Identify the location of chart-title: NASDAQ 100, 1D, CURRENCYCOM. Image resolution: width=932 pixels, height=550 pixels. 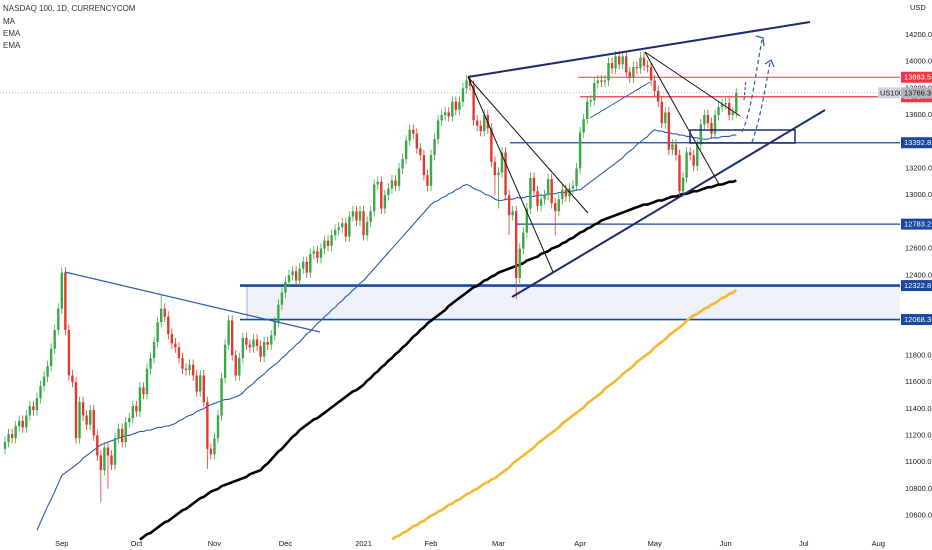
(69, 8).